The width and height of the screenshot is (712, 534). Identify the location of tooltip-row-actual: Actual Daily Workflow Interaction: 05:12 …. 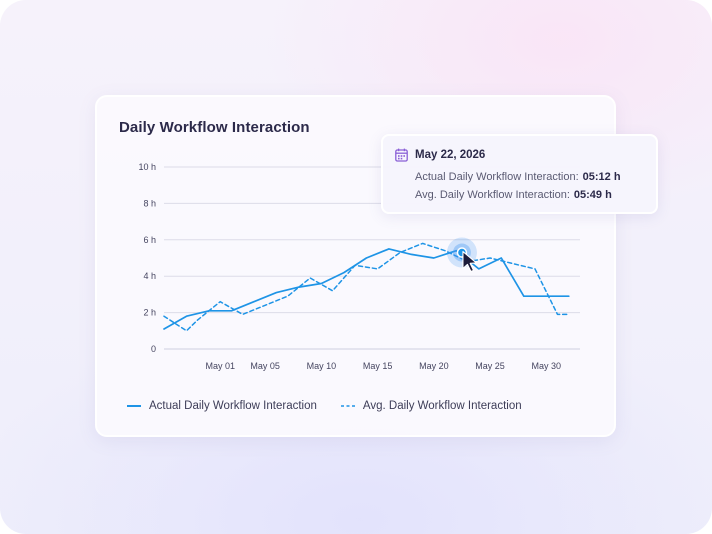
(518, 177).